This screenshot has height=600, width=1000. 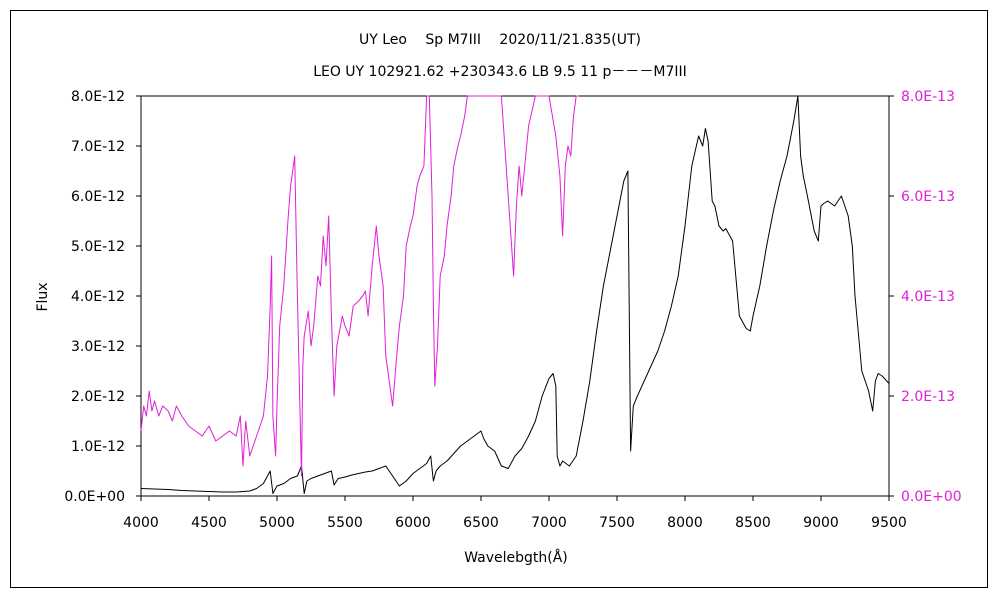 What do you see at coordinates (481, 523) in the screenshot?
I see `x-tick-label: 6500` at bounding box center [481, 523].